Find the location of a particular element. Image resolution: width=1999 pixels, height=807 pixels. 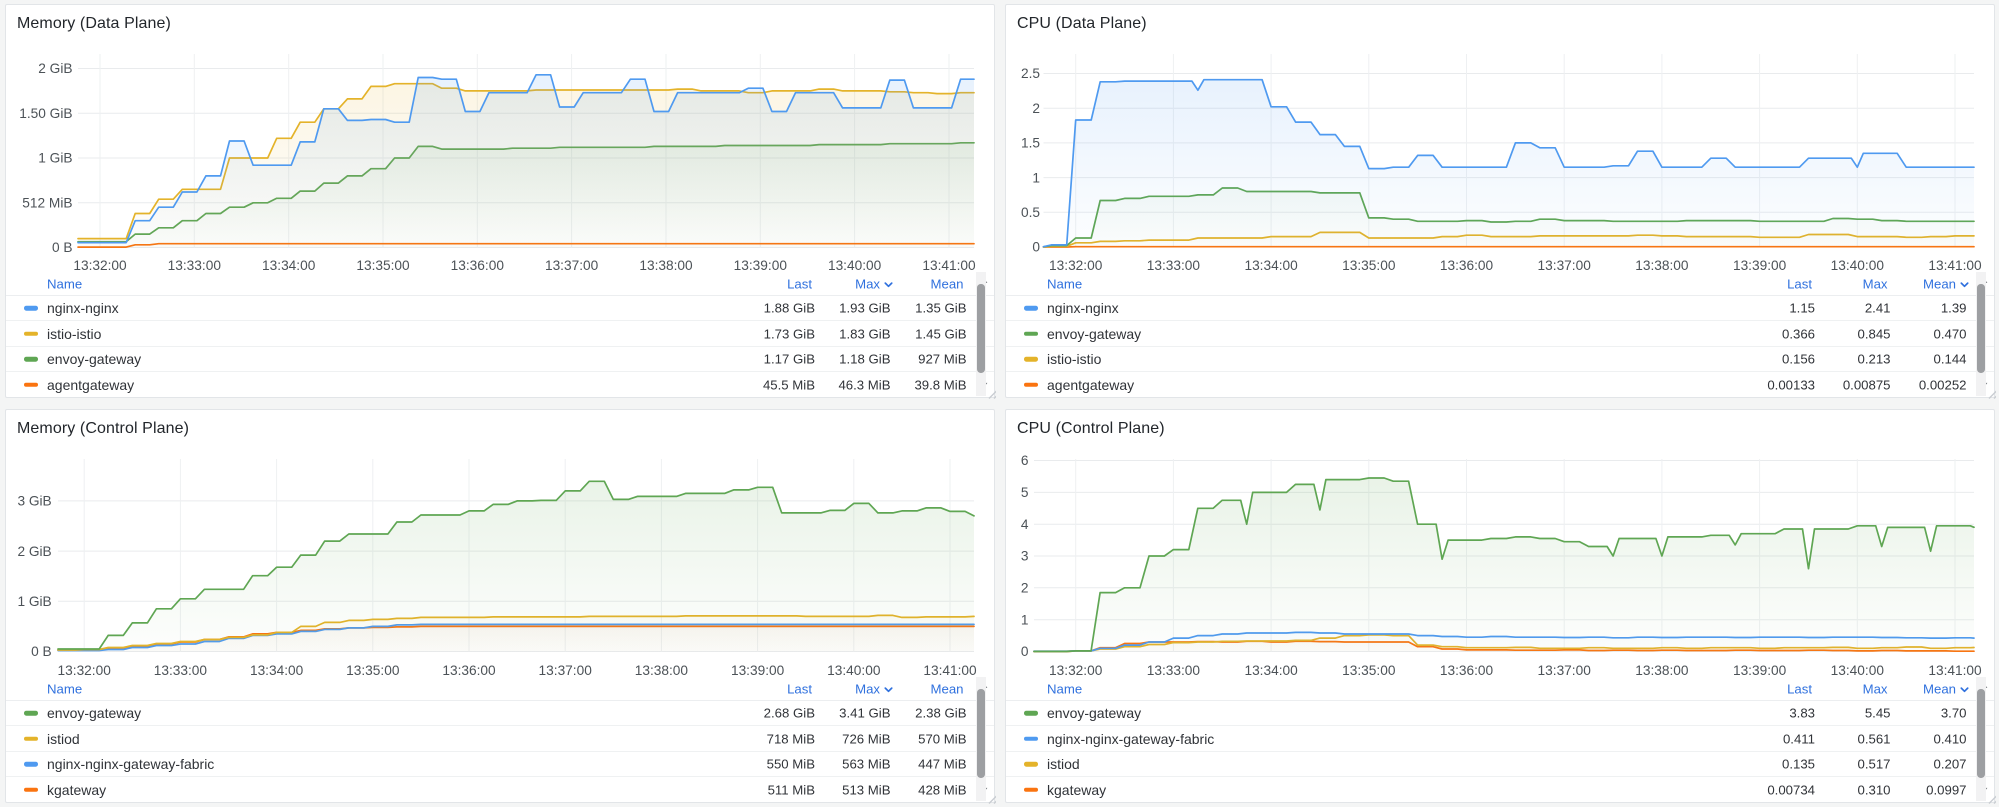

svg-text: 5 is located at coordinates (1025, 492).